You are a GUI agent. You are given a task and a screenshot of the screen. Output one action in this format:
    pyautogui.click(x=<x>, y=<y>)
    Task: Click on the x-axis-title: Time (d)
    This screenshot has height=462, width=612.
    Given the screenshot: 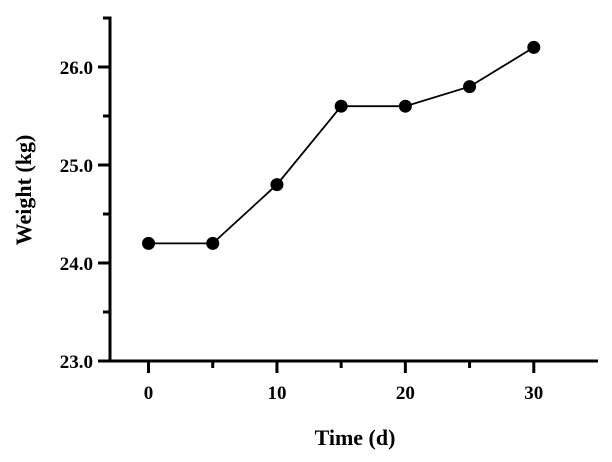 What is the action you would take?
    pyautogui.click(x=355, y=437)
    